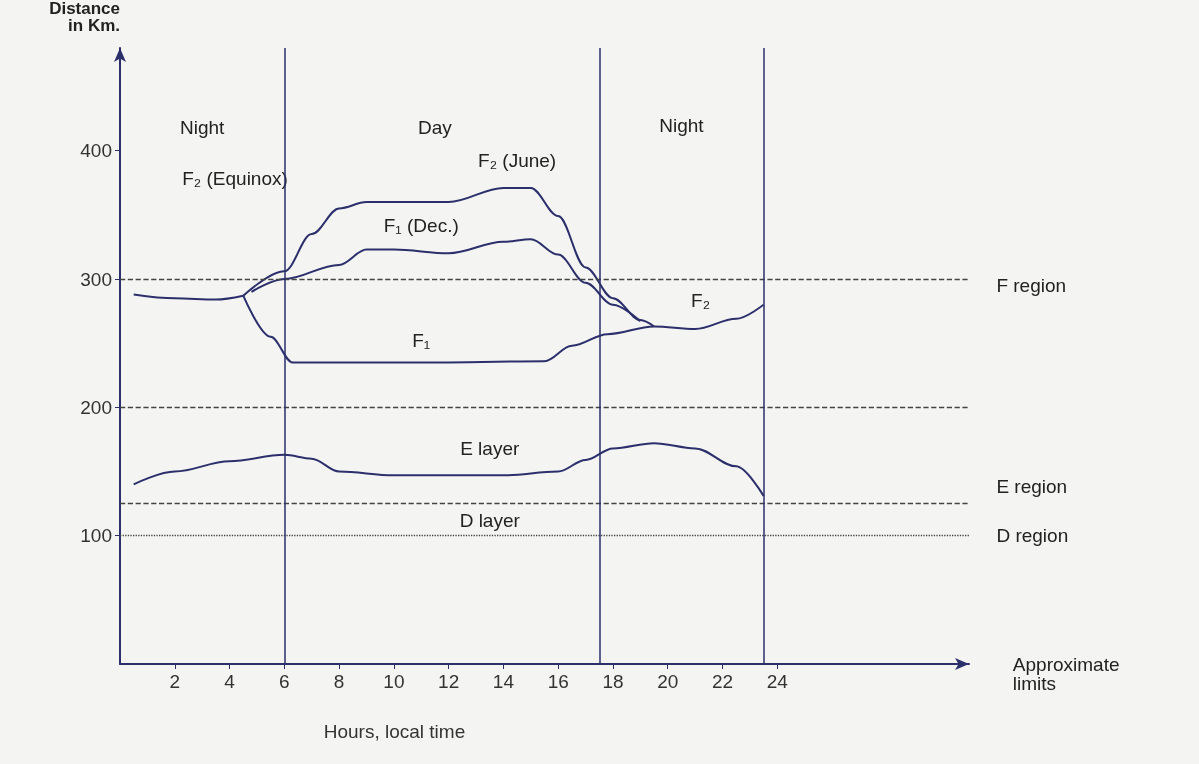  Describe the element at coordinates (96, 279) in the screenshot. I see `y-tick-label: 300` at that location.